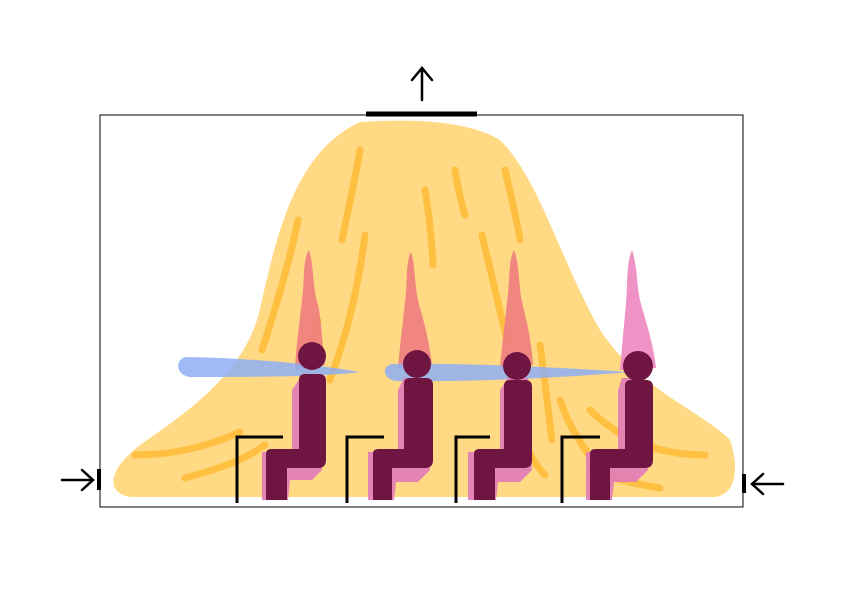 The width and height of the screenshot is (842, 596). Describe the element at coordinates (459, 421) in the screenshot. I see `occupants` at that location.